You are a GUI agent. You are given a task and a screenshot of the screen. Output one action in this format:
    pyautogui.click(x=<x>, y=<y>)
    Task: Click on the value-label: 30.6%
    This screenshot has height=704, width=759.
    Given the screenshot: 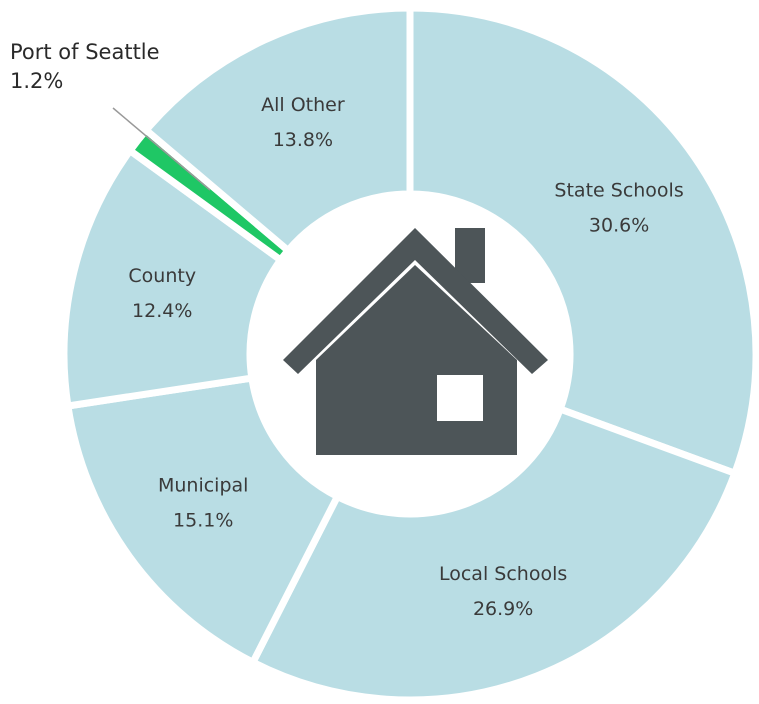 What is the action you would take?
    pyautogui.click(x=619, y=226)
    